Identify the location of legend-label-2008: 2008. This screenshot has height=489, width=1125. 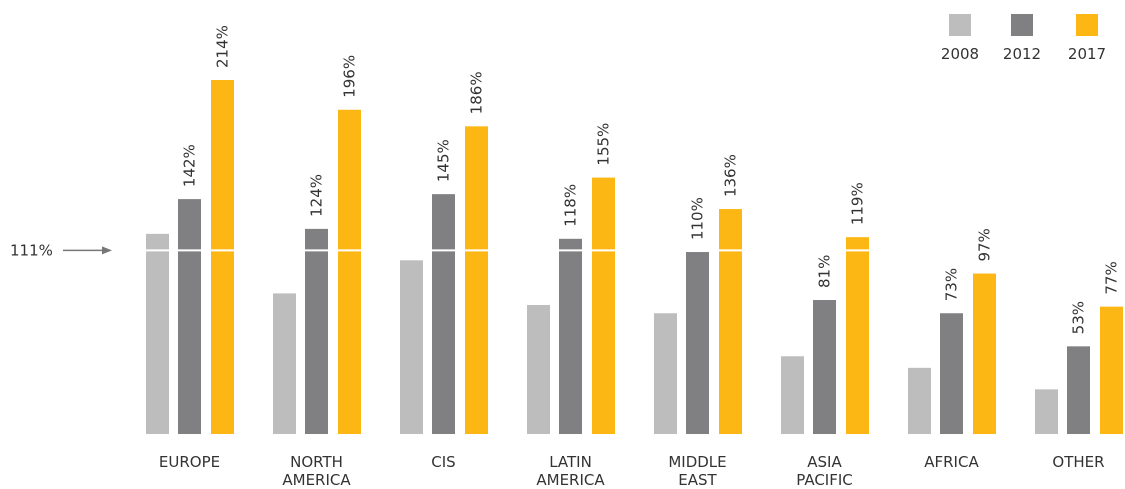
(960, 54).